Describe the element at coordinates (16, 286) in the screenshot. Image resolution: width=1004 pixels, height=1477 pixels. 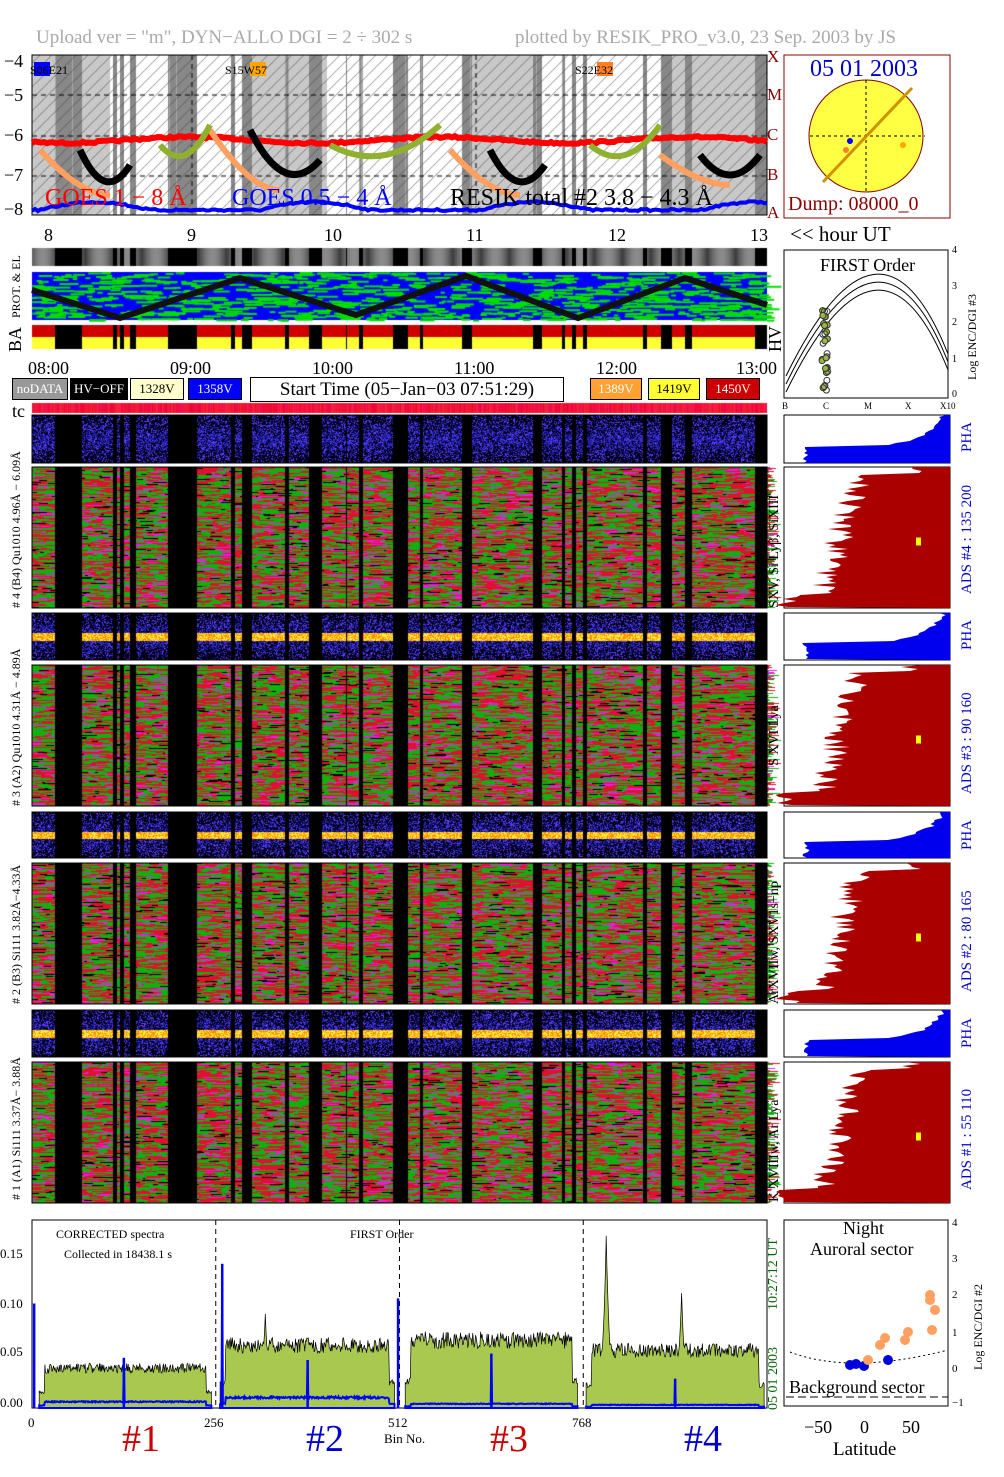
I see `prot-label: PROT. & EL` at that location.